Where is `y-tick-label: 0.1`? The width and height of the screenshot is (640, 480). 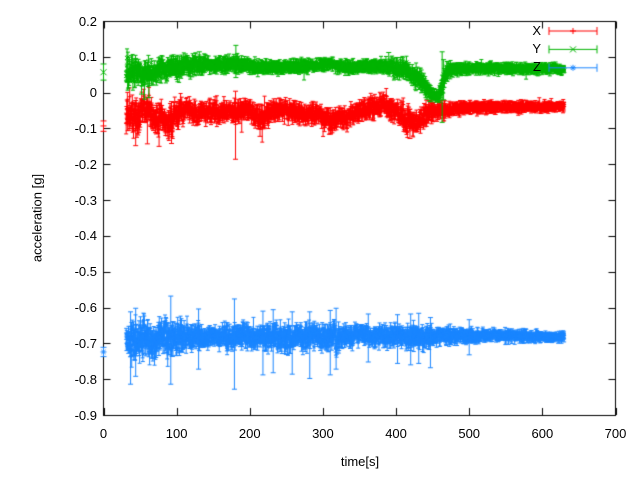 y-tick-label: 0.1 is located at coordinates (87, 57).